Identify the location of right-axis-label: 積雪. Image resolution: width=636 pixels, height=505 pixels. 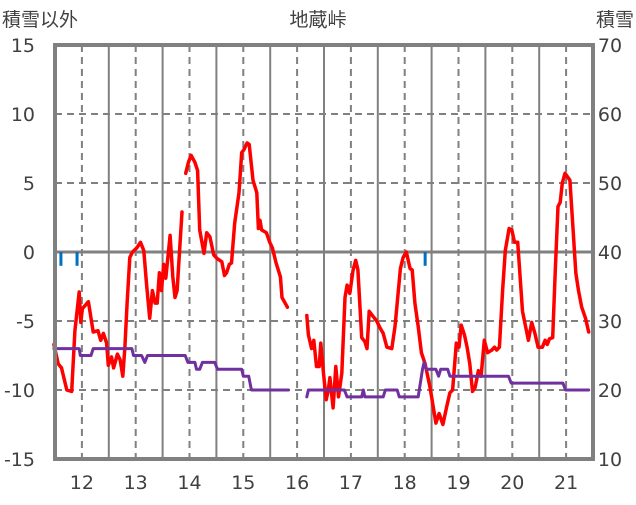
(615, 20).